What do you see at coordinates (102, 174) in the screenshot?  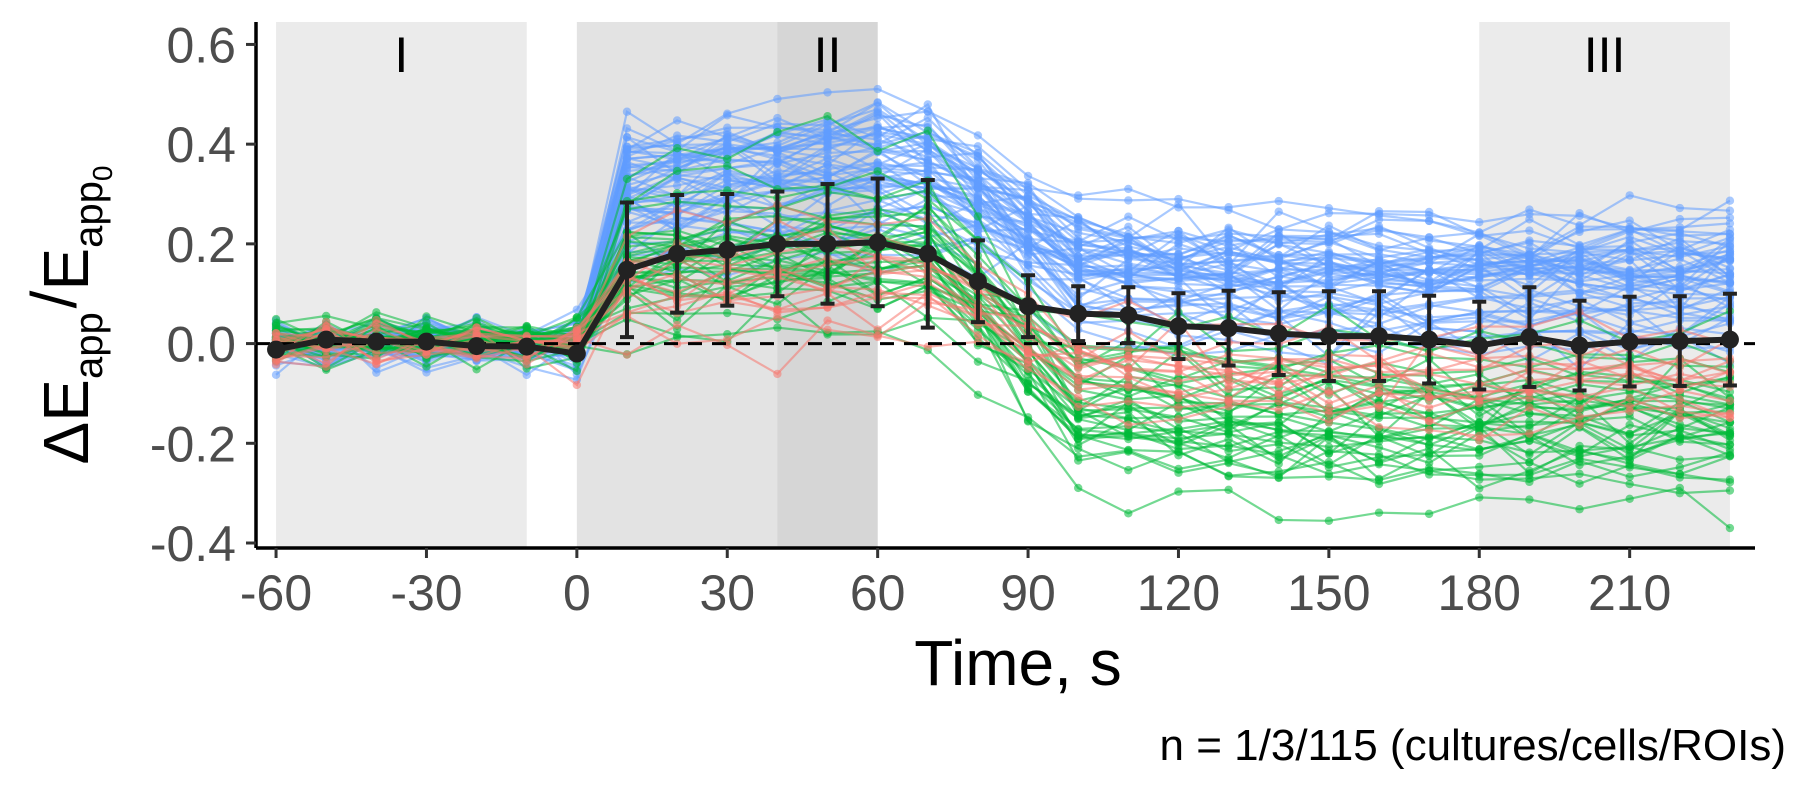 I see `y-label-subsub: 0` at bounding box center [102, 174].